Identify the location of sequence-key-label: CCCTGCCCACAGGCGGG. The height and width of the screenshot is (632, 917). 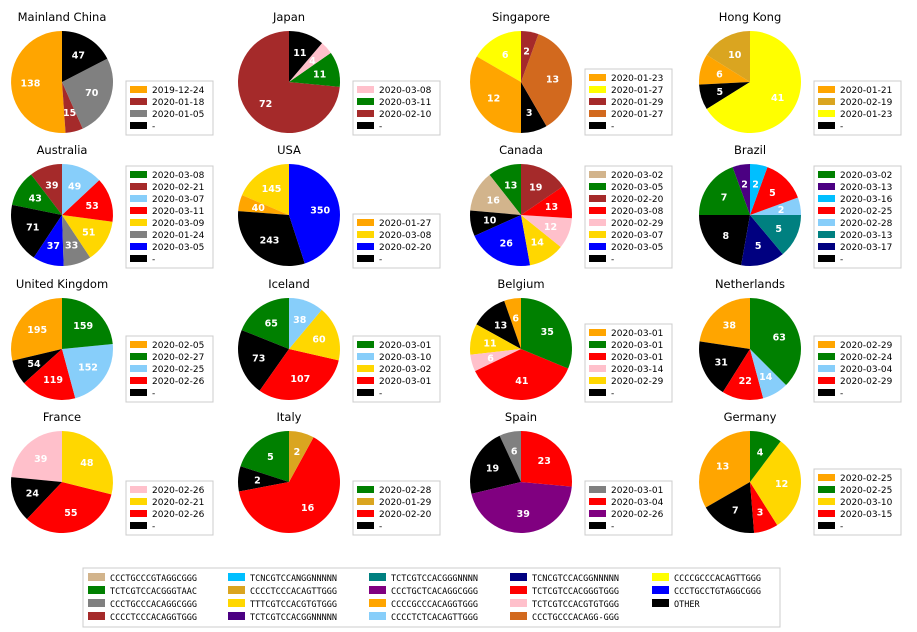
(153, 605).